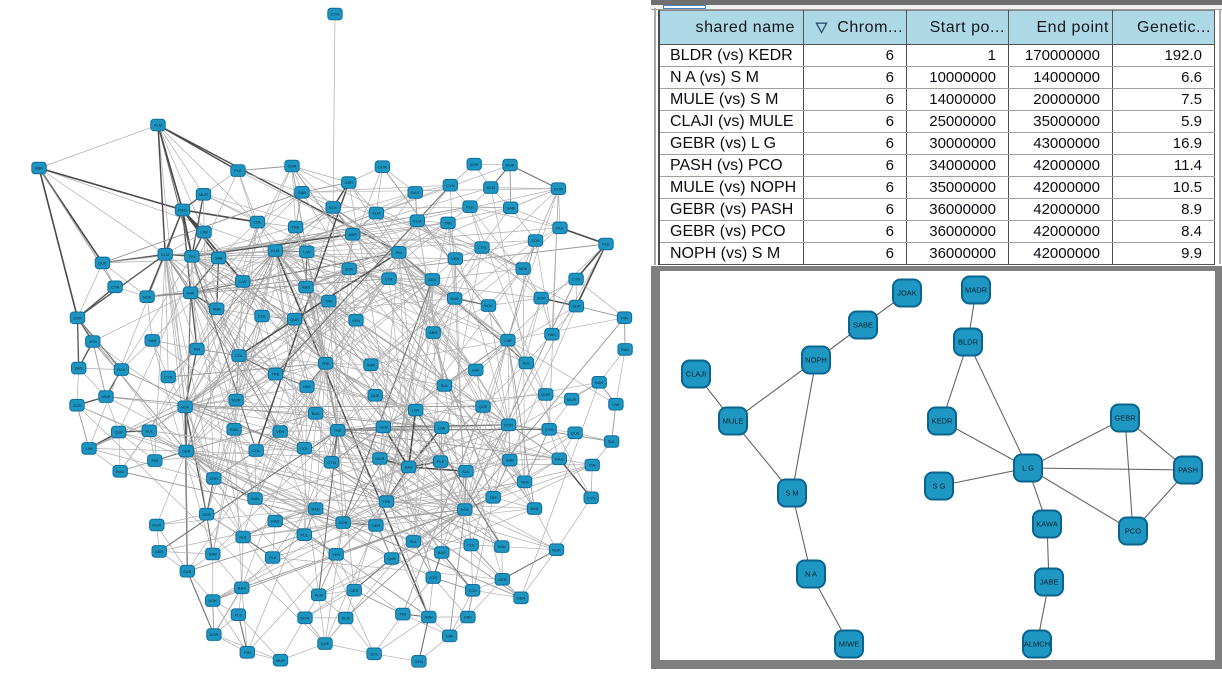 This screenshot has height=674, width=1222. Describe the element at coordinates (816, 360) in the screenshot. I see `svg-text: NOPH` at that location.